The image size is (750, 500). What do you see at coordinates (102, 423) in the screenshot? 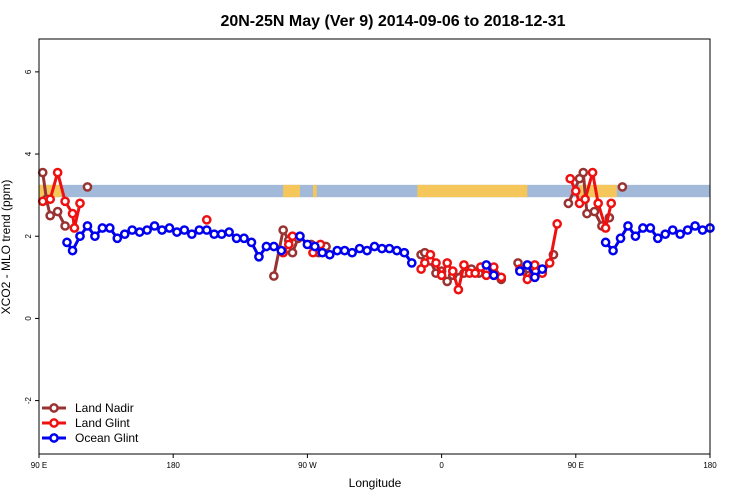
I see `legend-label: Land Glint` at bounding box center [102, 423].